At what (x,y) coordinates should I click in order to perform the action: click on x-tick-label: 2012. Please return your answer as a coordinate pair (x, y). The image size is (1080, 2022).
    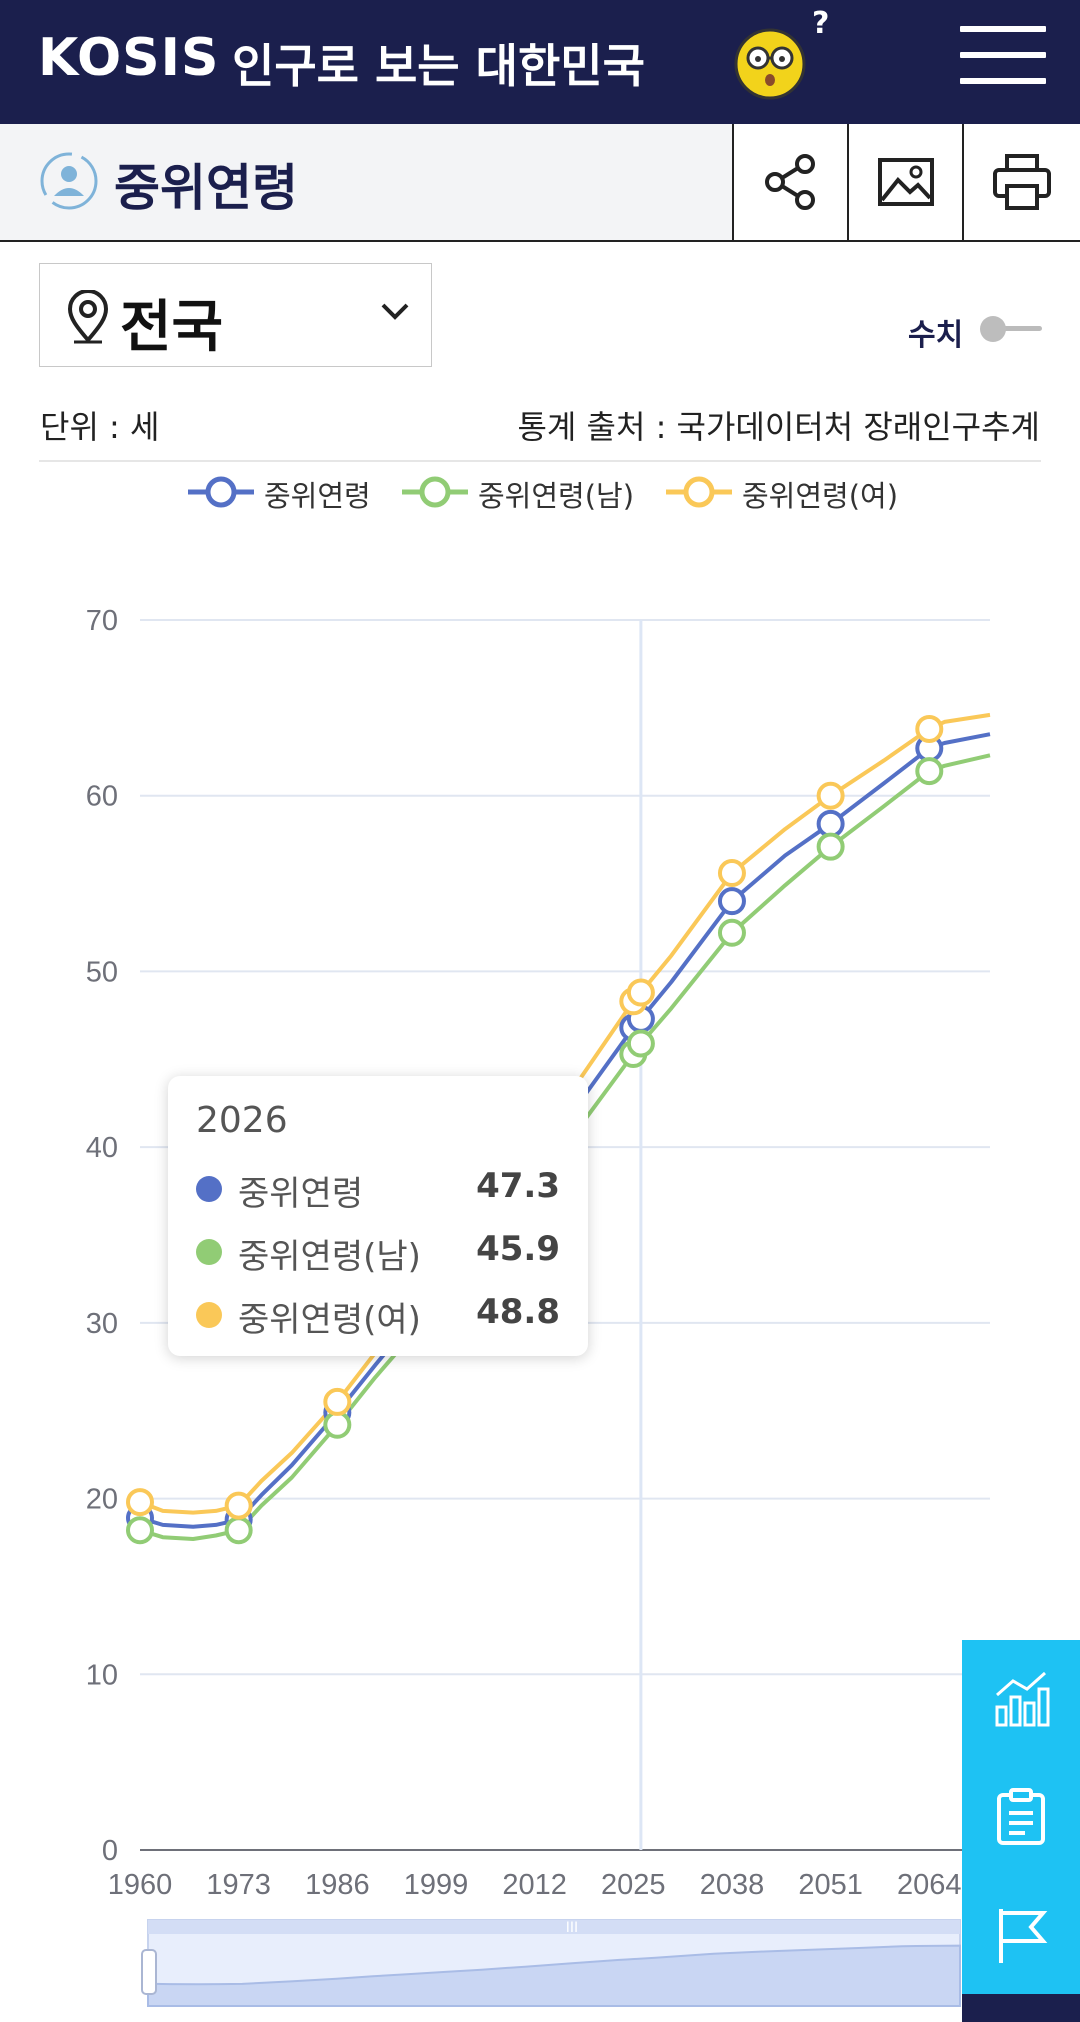
    Looking at the image, I should click on (534, 1885).